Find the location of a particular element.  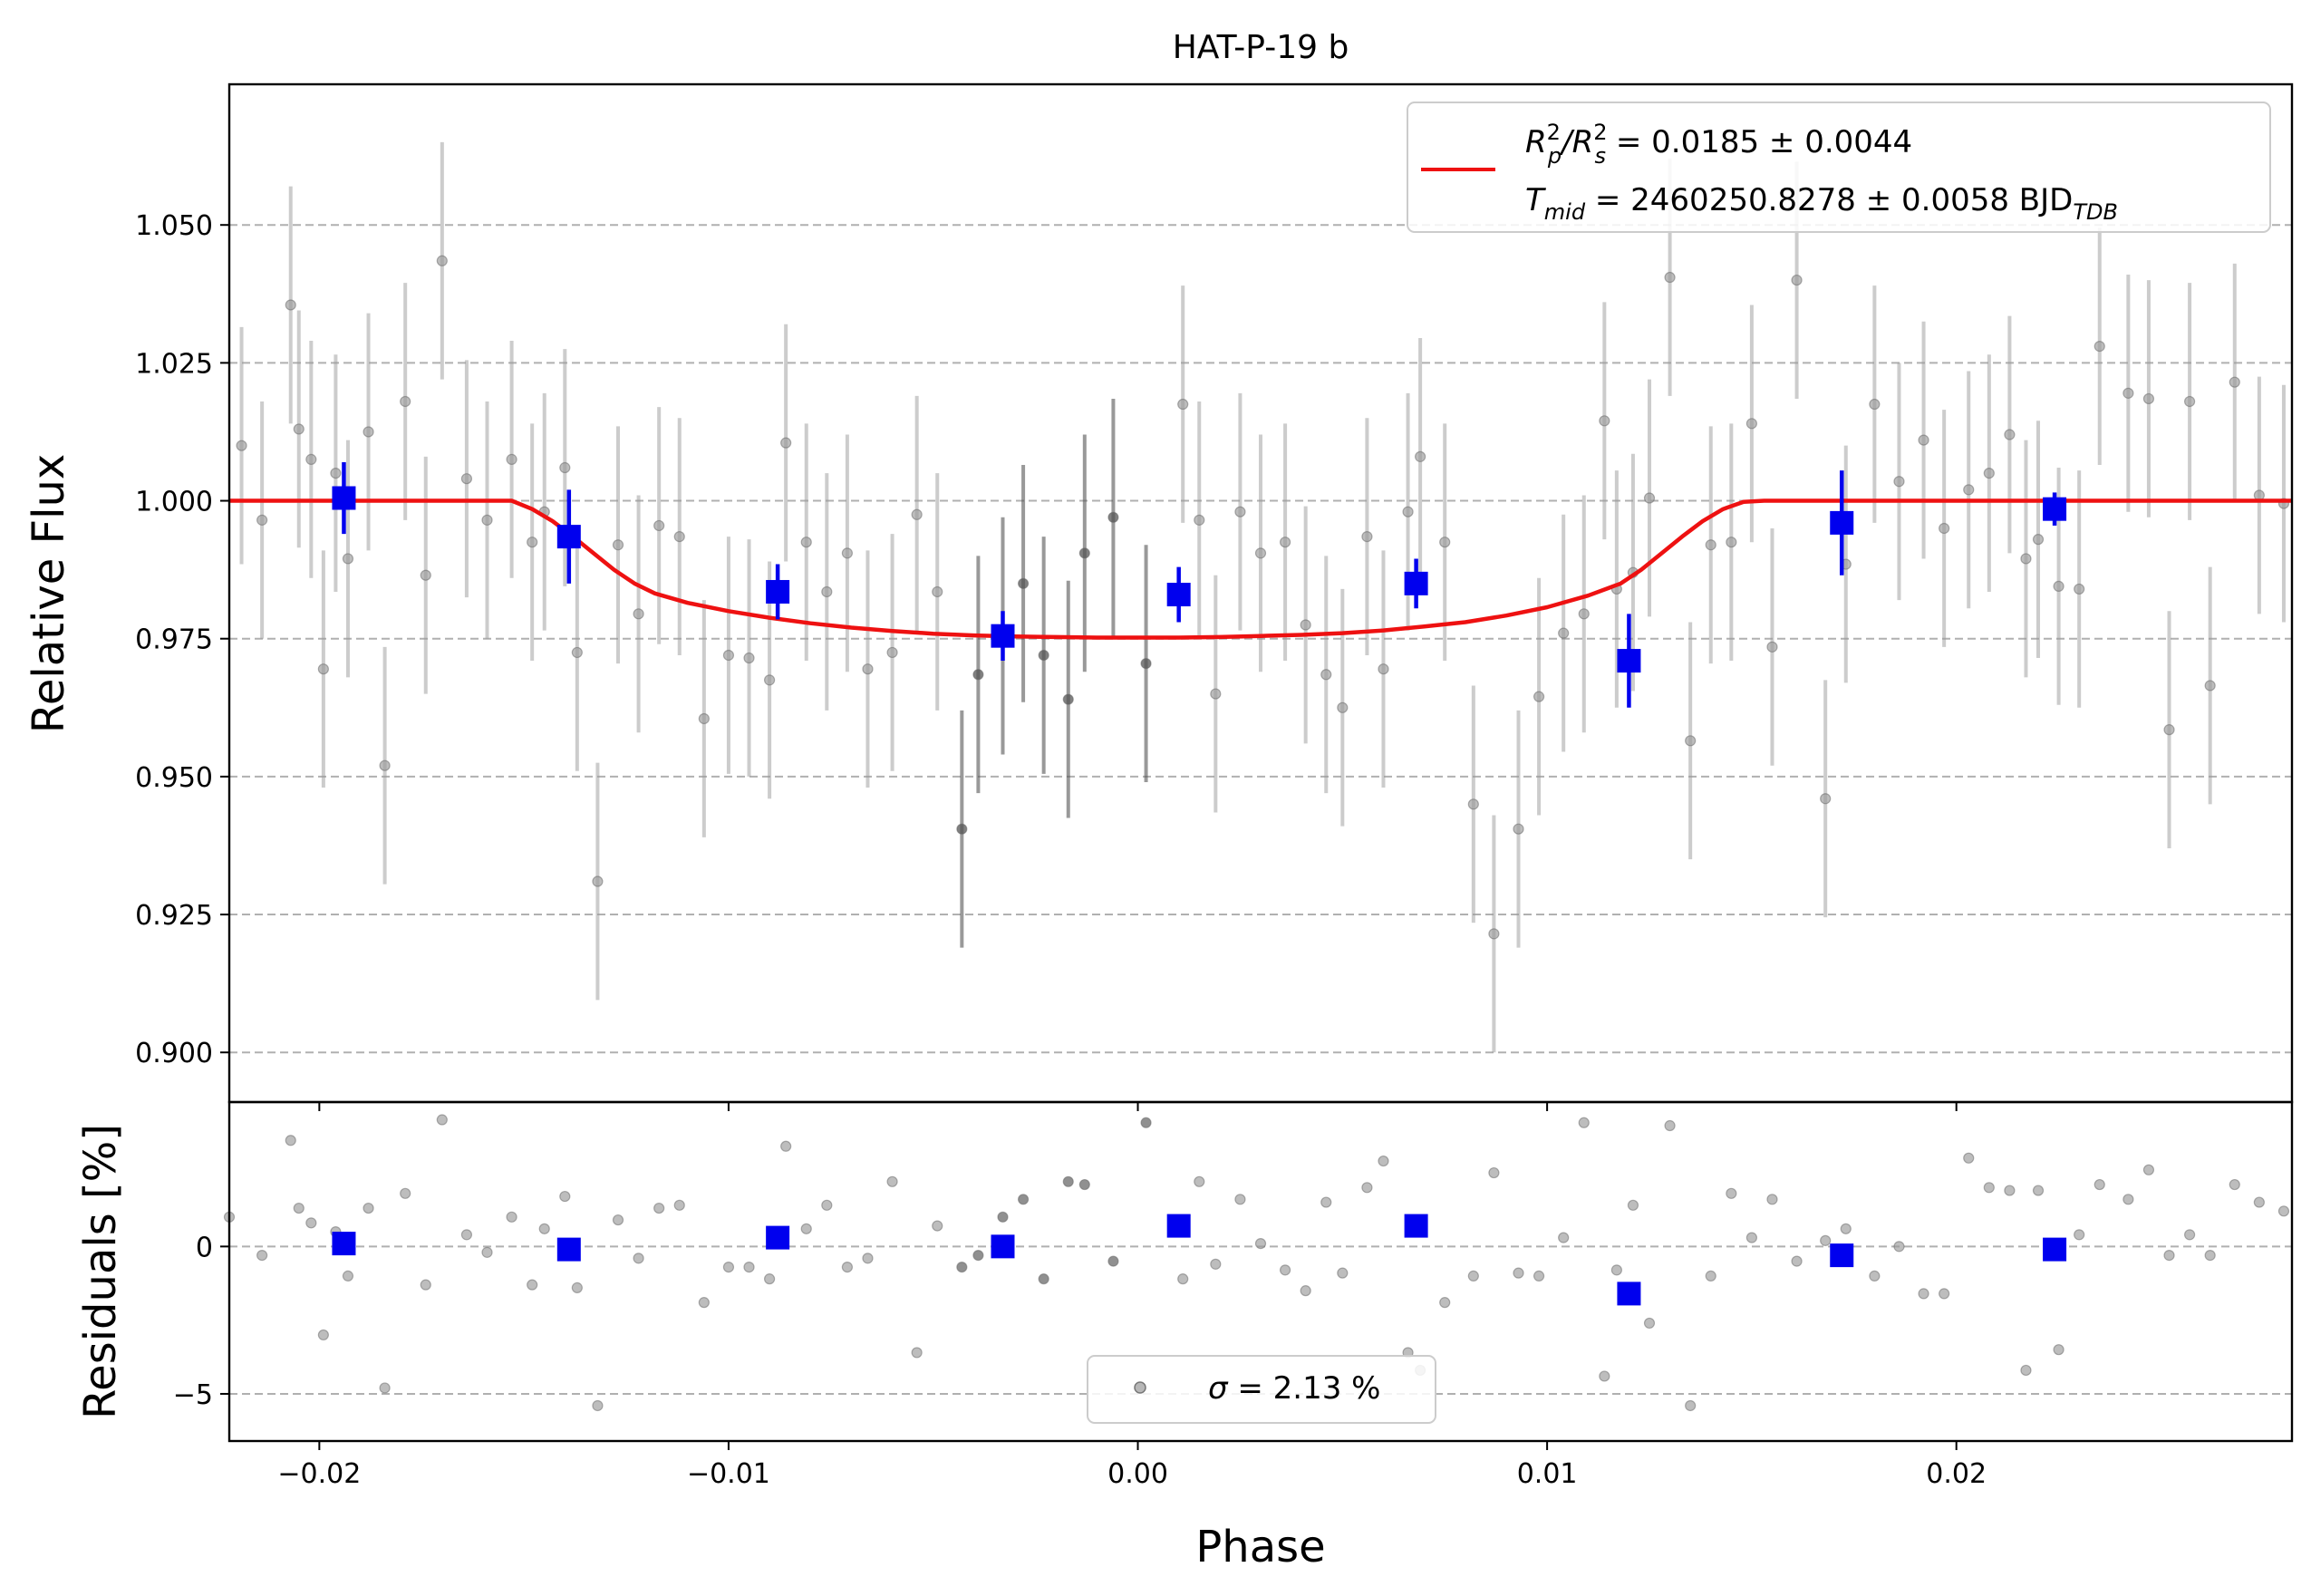

flux-y-tick-label: 0.925 is located at coordinates (174, 916).